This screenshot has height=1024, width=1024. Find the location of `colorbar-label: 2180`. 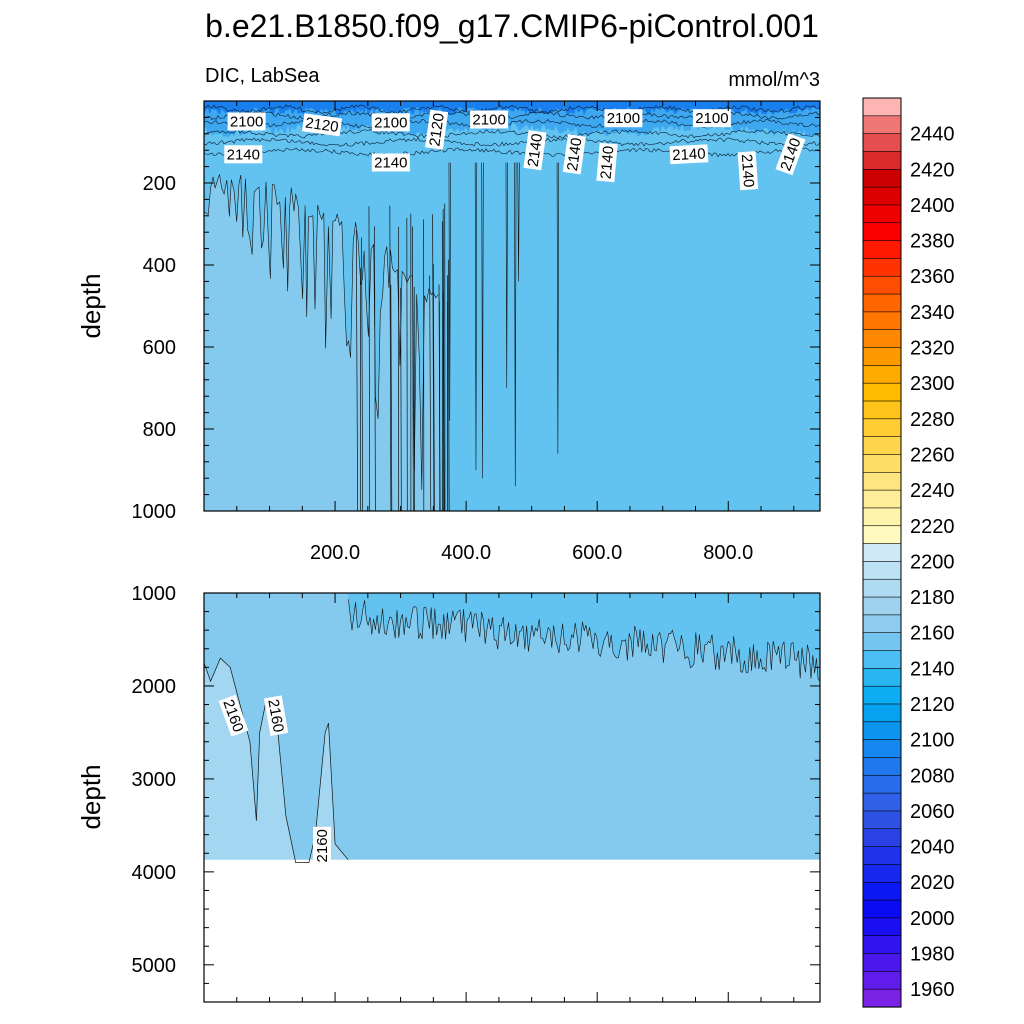

colorbar-label: 2180 is located at coordinates (932, 598).